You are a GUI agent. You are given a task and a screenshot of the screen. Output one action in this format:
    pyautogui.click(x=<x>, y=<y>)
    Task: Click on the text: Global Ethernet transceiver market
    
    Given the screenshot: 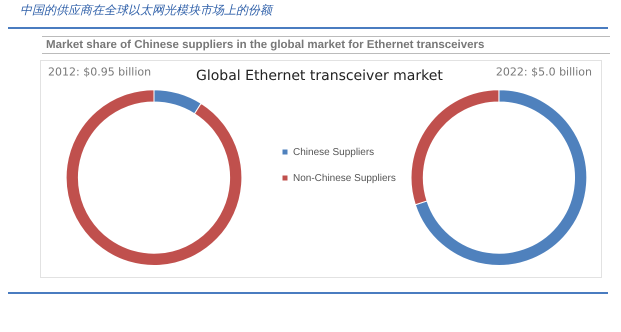 What is the action you would take?
    pyautogui.click(x=319, y=76)
    